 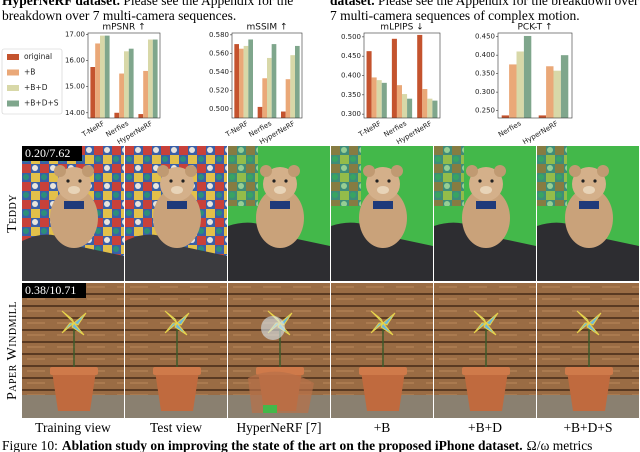 What do you see at coordinates (61, 4) in the screenshot?
I see `left-bold: HyperNeRF dataset.` at bounding box center [61, 4].